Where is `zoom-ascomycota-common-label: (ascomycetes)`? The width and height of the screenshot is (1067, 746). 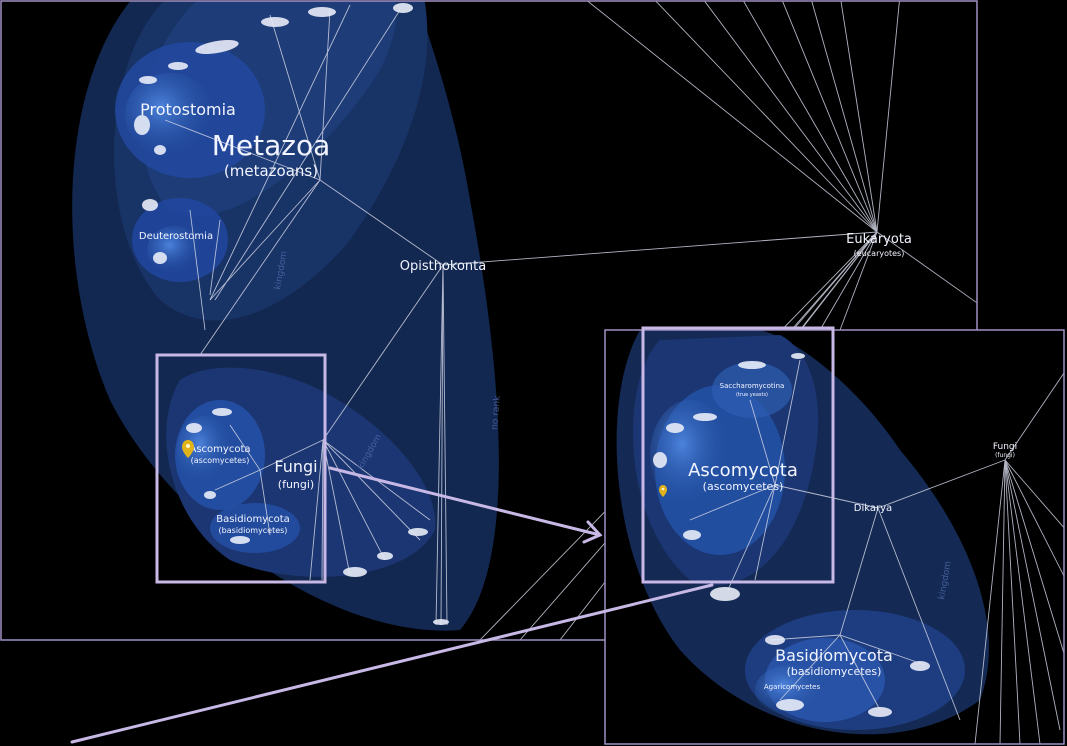
zoom-ascomycota-common-label: (ascomycetes) is located at coordinates (743, 486).